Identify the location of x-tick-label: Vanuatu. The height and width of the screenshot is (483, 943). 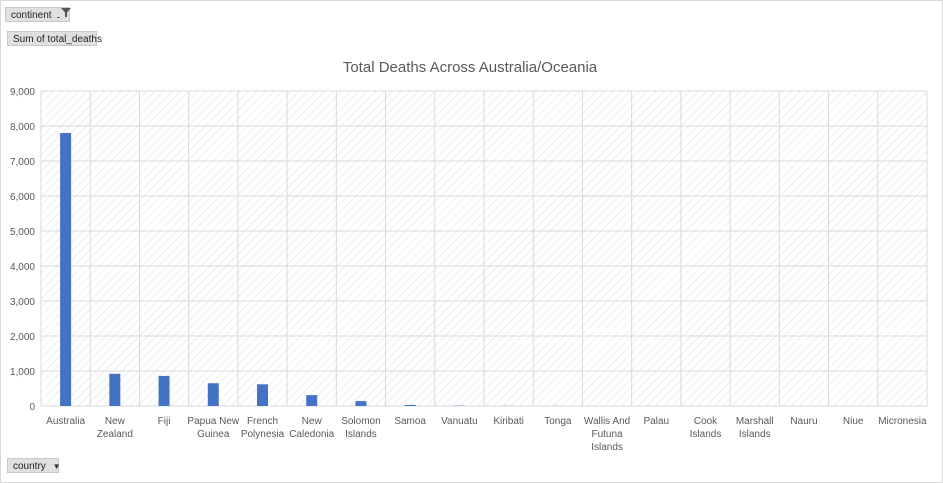
(459, 421).